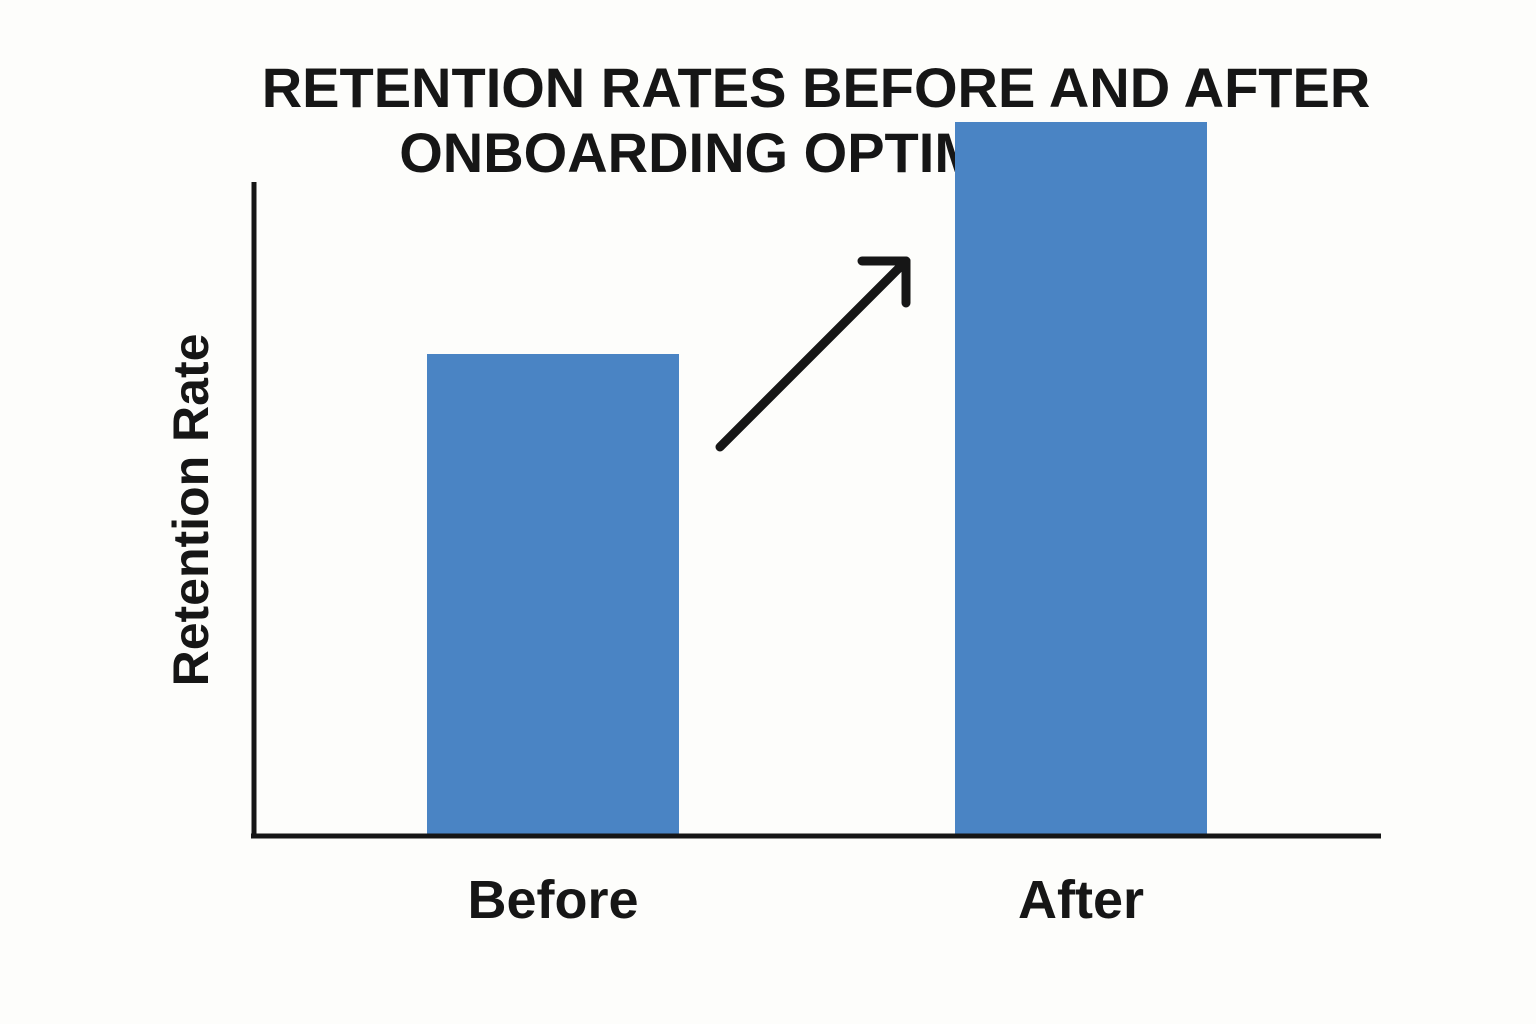  I want to click on bar-before, so click(553, 594).